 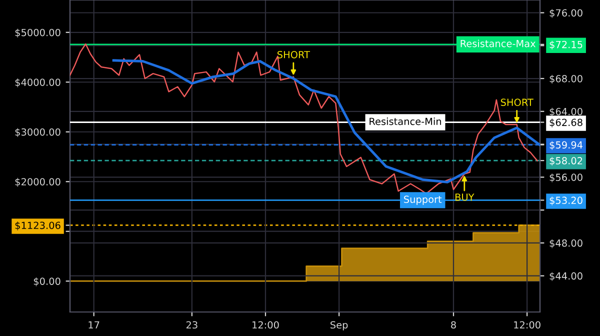 I want to click on x-tick-label: 8, so click(x=453, y=325).